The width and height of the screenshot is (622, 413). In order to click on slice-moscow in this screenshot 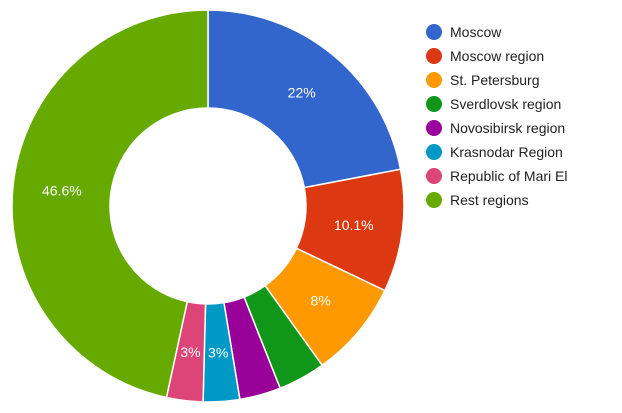, I will do `click(304, 99)`.